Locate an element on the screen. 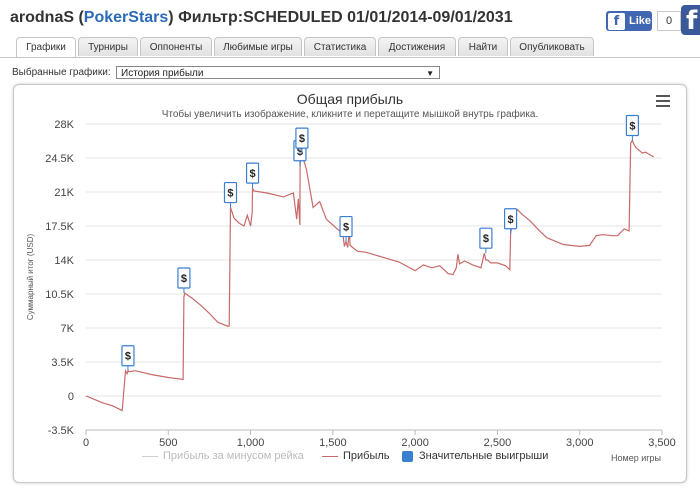 The height and width of the screenshot is (492, 700). tab-achievements: Достижения is located at coordinates (417, 46).